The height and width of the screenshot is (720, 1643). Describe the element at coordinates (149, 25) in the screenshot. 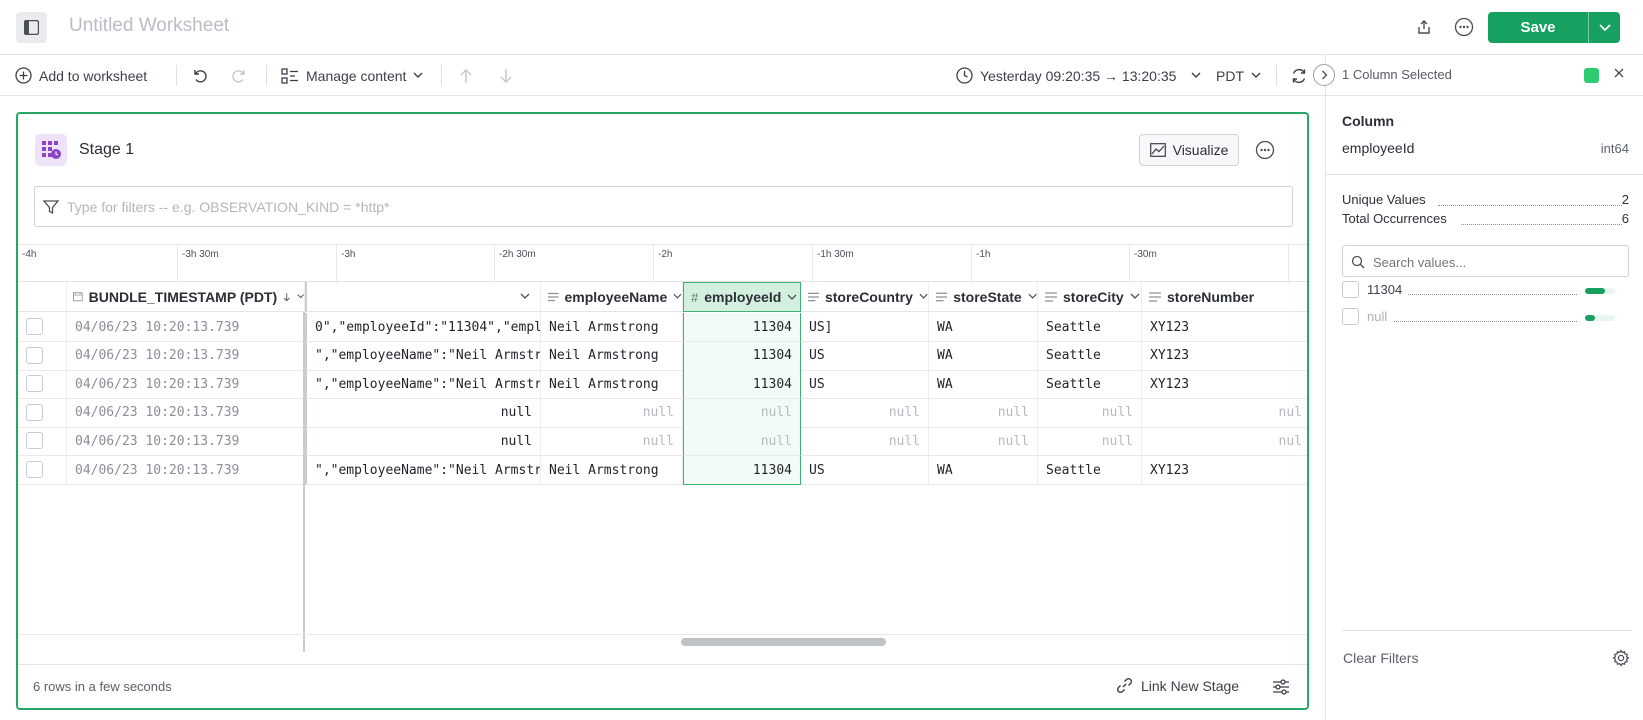

I see `worksheet-title: Untitled Worksheet` at that location.